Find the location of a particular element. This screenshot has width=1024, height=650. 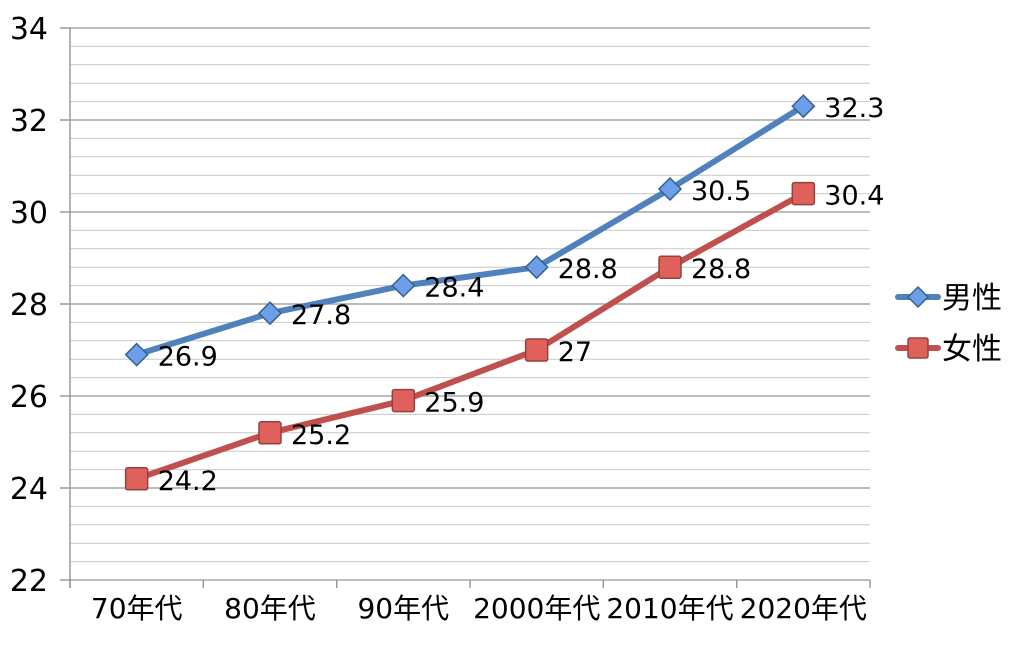

y-tick-label: 32 is located at coordinates (29, 121).